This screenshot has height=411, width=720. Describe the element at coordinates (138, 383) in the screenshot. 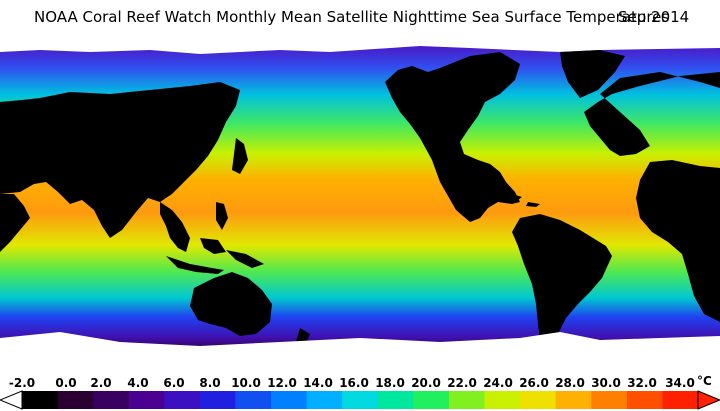

I see `scale-label-4: 4.0` at that location.